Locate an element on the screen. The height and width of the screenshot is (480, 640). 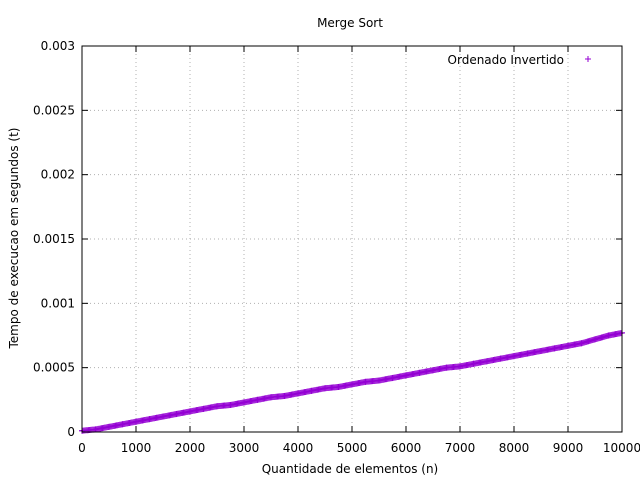
y-tick-label: 0.0015 is located at coordinates (54, 239).